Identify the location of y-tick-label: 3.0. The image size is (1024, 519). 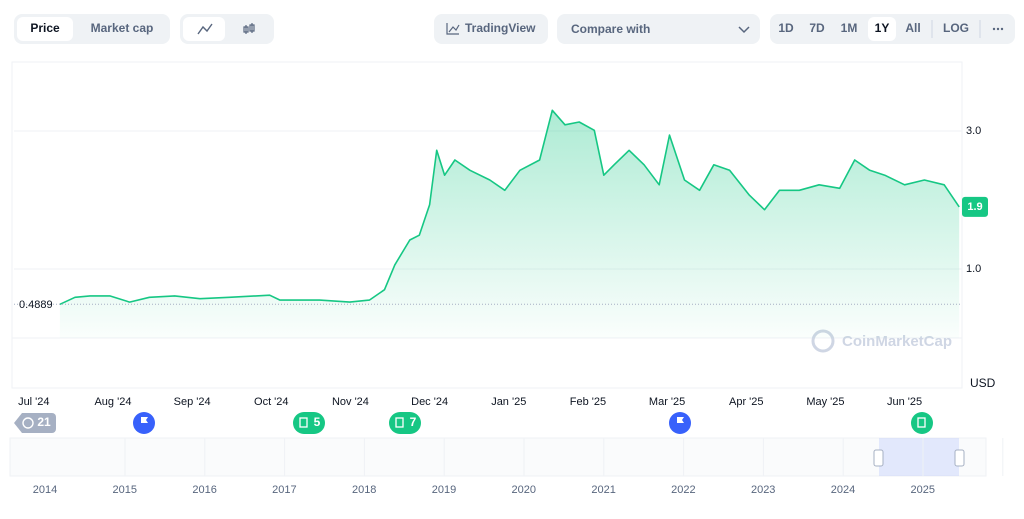
(973, 131).